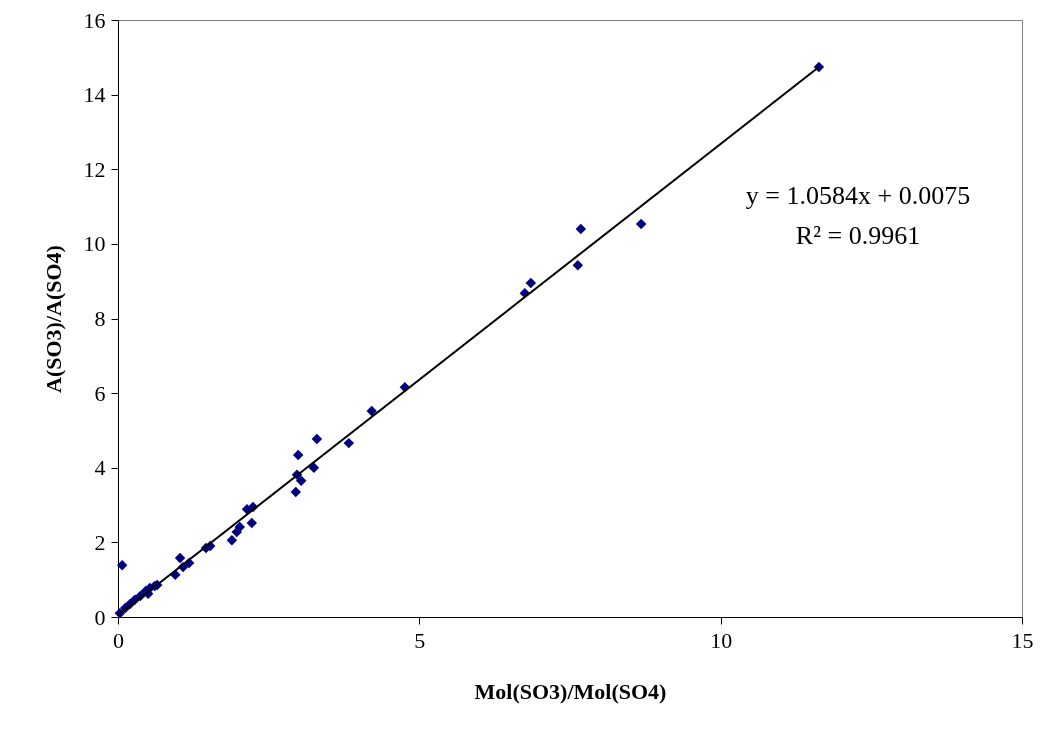  I want to click on y-tick-label: 6, so click(100, 393).